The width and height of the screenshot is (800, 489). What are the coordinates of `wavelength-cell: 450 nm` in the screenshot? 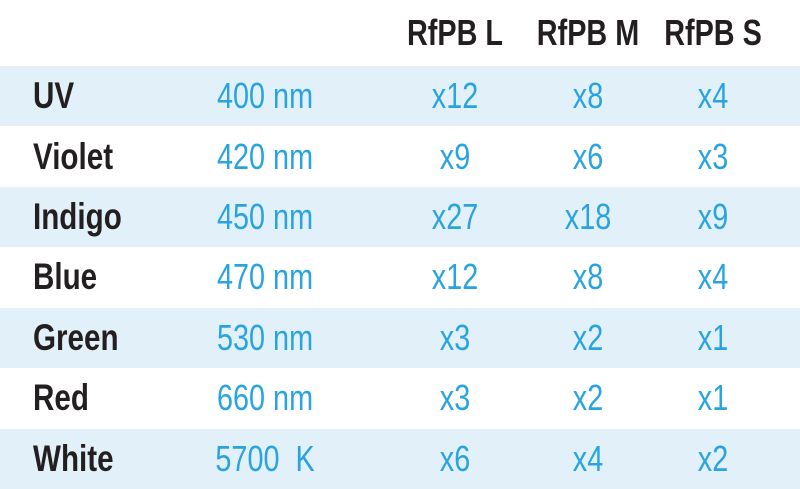 It's located at (265, 217).